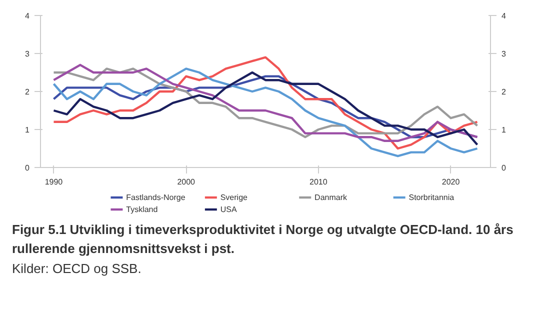 Image resolution: width=557 pixels, height=329 pixels. What do you see at coordinates (156, 197) in the screenshot?
I see `legend-label: Fastlands-Norge` at bounding box center [156, 197].